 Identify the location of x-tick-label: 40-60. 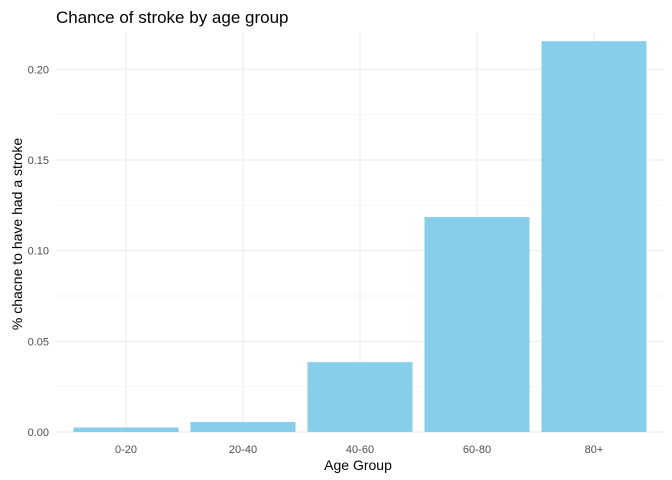
(360, 450).